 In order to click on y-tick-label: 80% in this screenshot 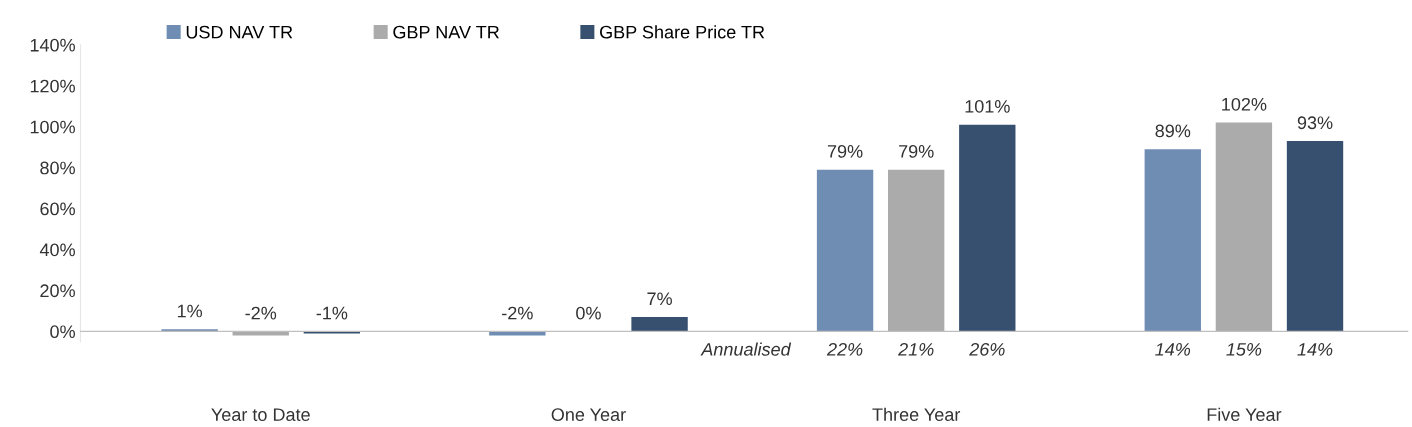, I will do `click(57, 168)`.